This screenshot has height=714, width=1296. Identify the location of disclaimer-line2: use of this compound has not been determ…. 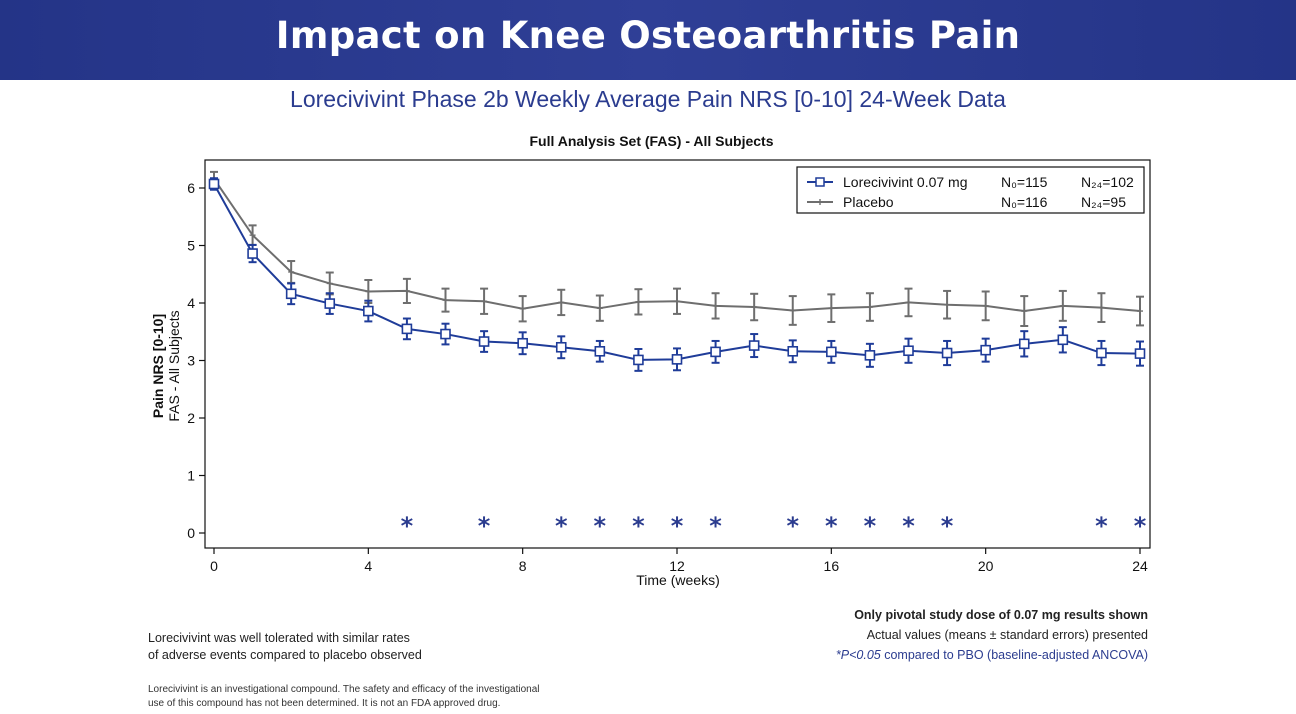
(324, 703).